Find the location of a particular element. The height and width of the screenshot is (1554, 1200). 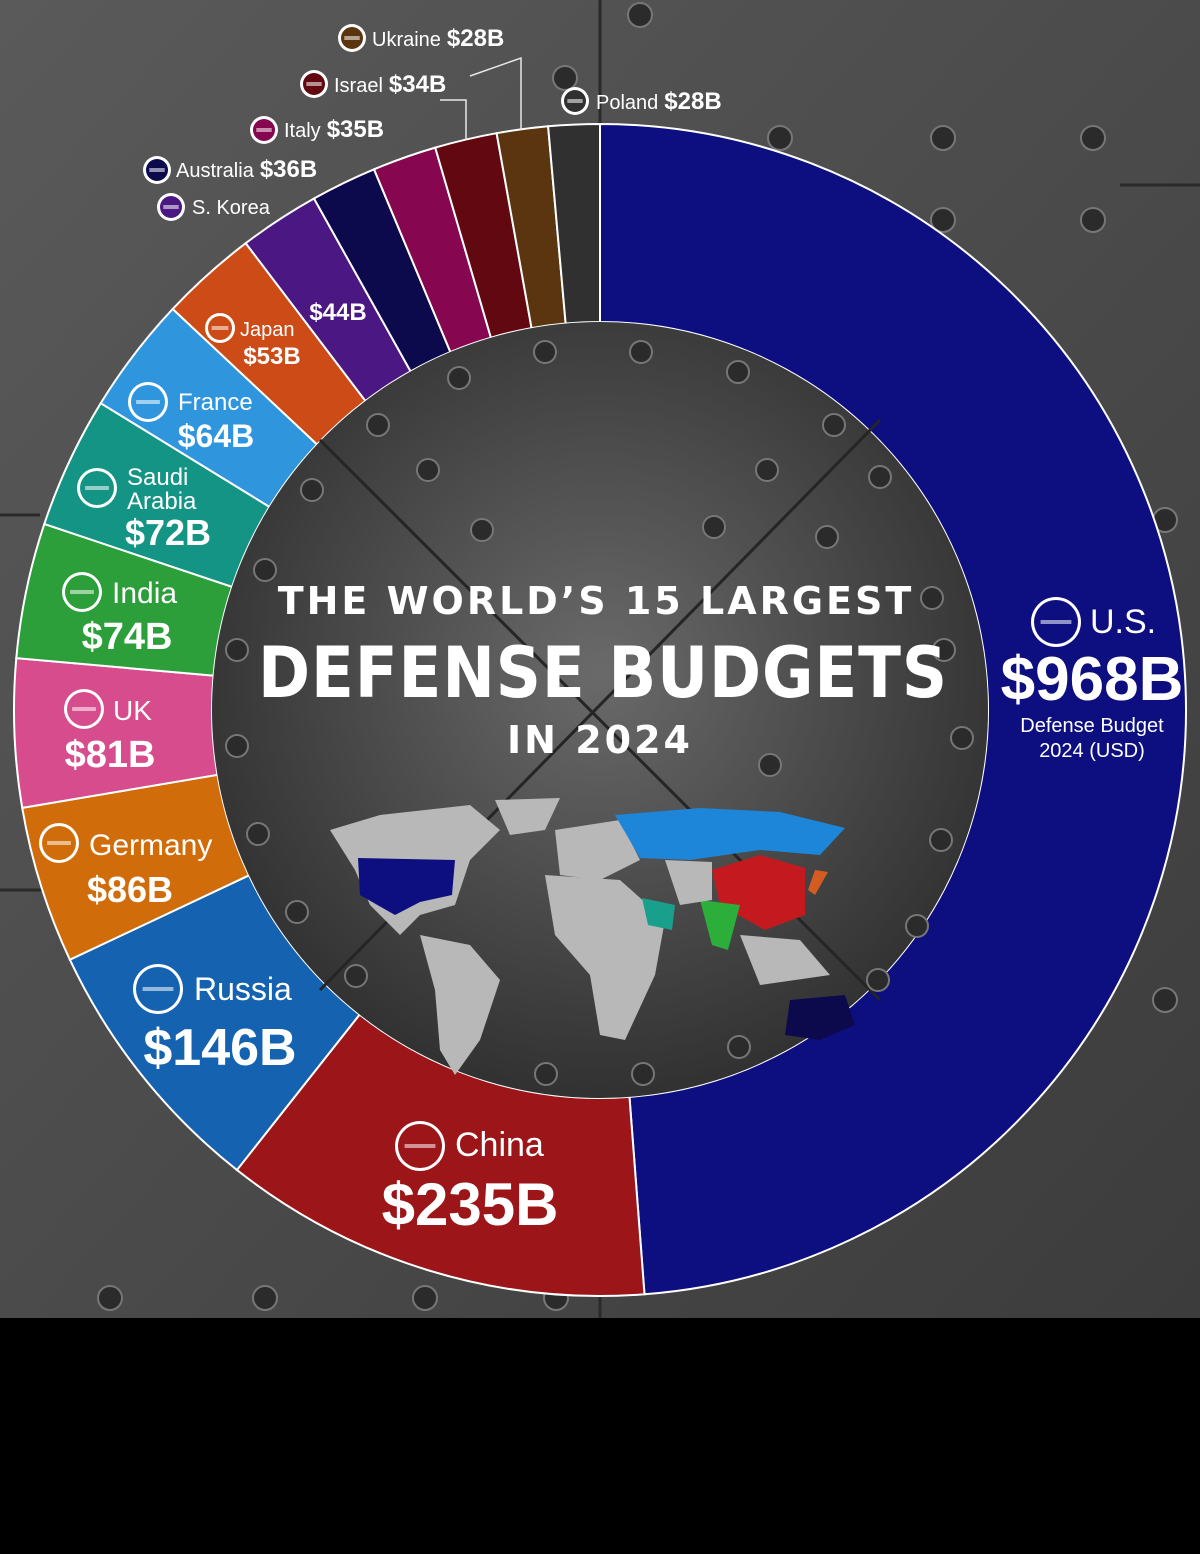

label-israel-value: $34B is located at coordinates (417, 84).